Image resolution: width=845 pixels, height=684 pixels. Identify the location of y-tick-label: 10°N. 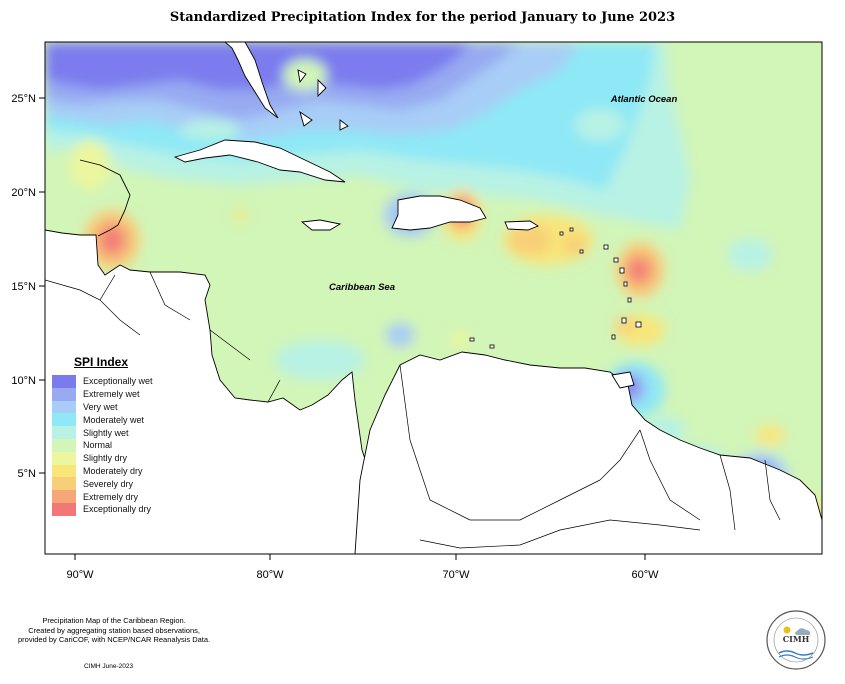
(23, 381).